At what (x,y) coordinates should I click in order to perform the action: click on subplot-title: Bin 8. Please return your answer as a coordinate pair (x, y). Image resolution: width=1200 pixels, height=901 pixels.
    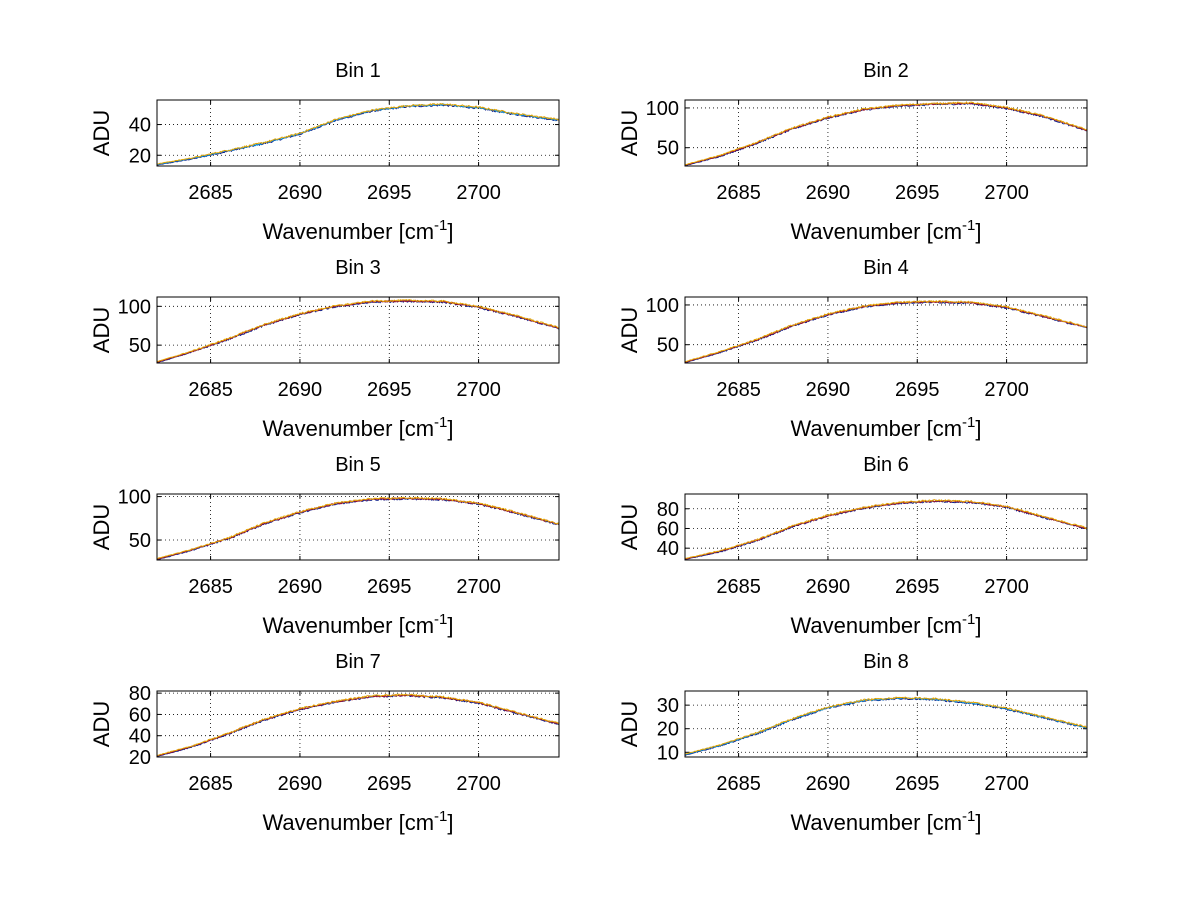
    Looking at the image, I should click on (886, 662).